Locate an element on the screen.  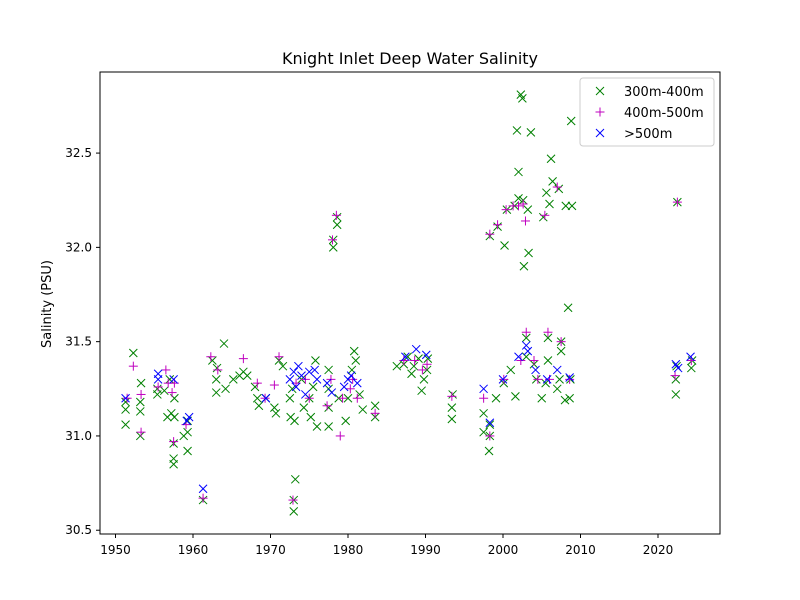
y-tick-label: 31.5 is located at coordinates (78, 342).